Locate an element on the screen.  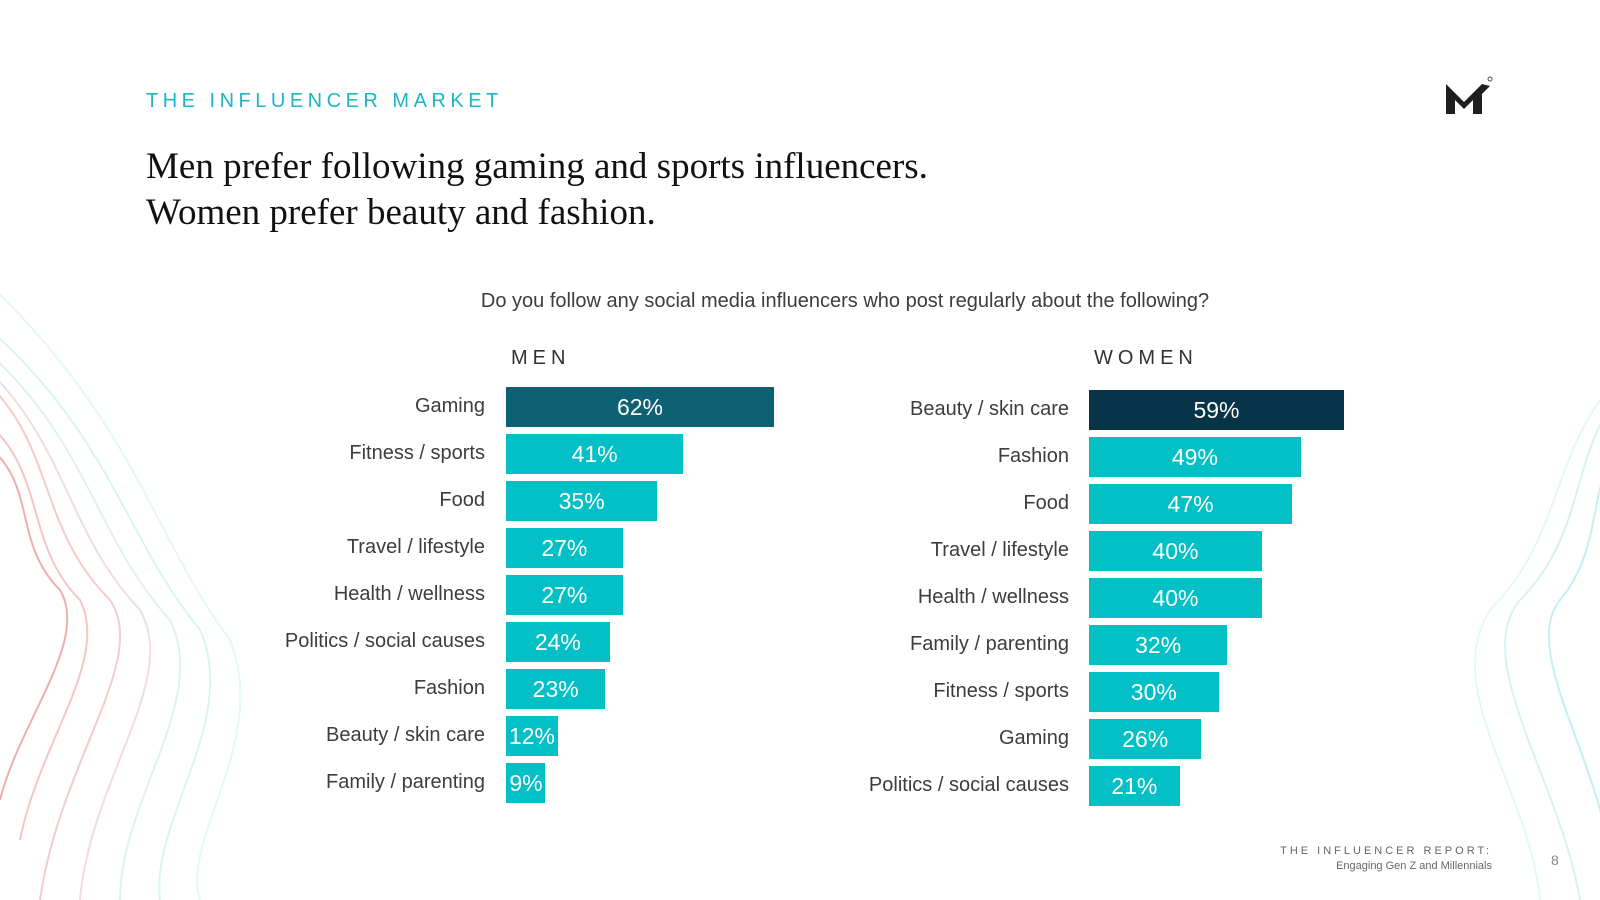
bar-value-label: 24% is located at coordinates (557, 642).